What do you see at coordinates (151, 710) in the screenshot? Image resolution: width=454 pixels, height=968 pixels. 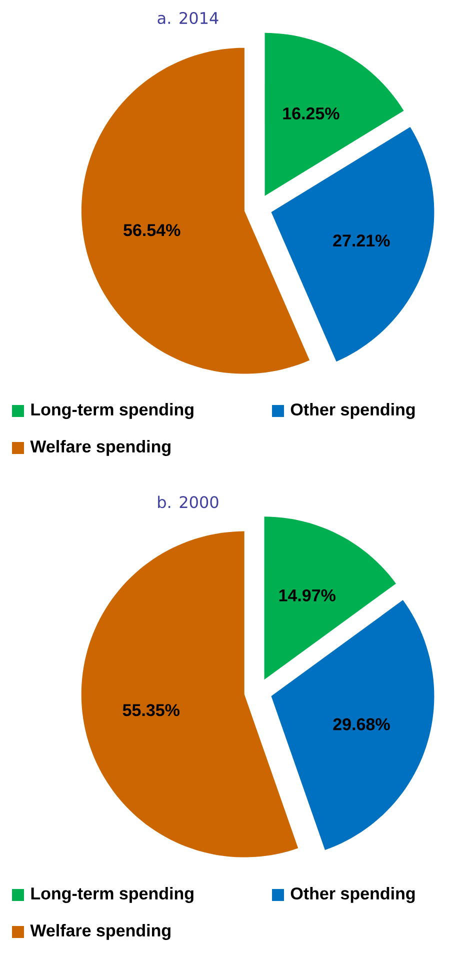 I see `data-label: 55.35%` at bounding box center [151, 710].